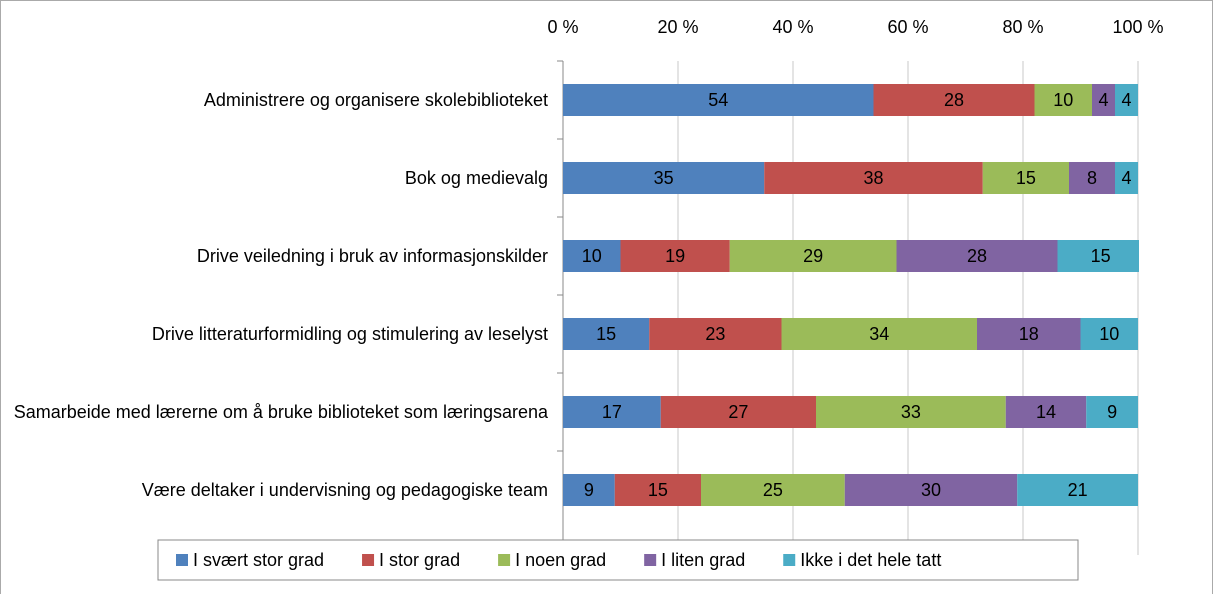 This screenshot has height=594, width=1213. I want to click on data-label: 19, so click(675, 256).